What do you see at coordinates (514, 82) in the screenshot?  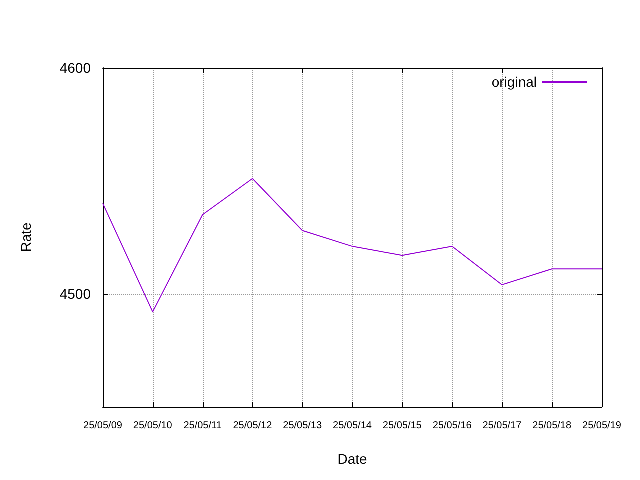 I see `legend-label: original` at bounding box center [514, 82].